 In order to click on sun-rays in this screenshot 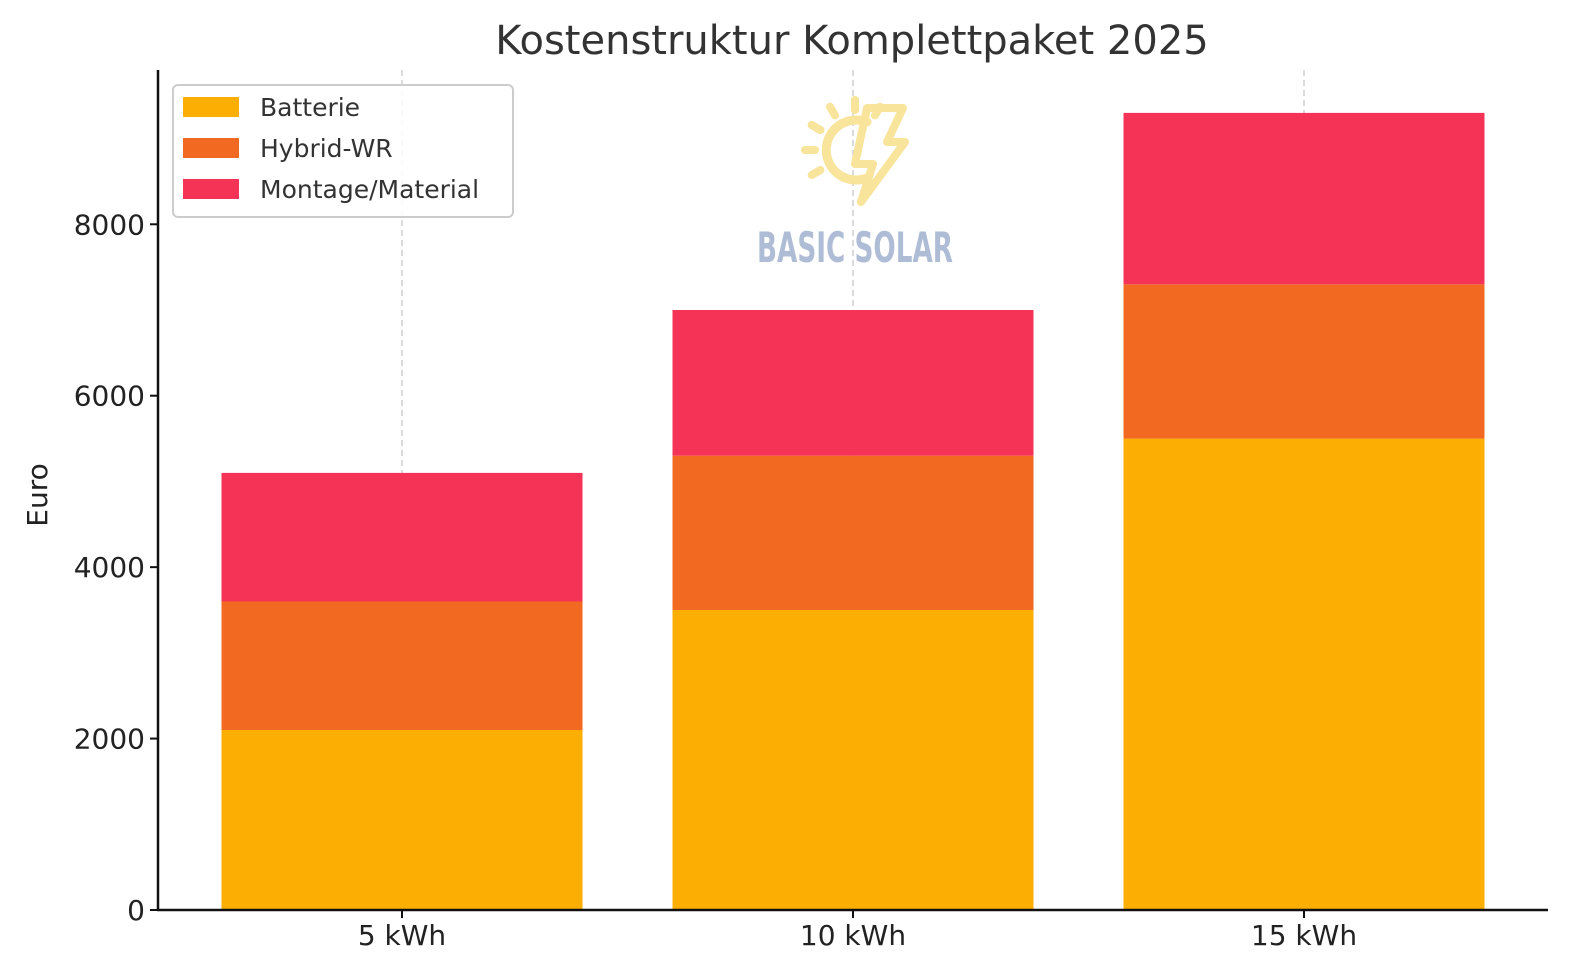, I will do `click(842, 137)`.